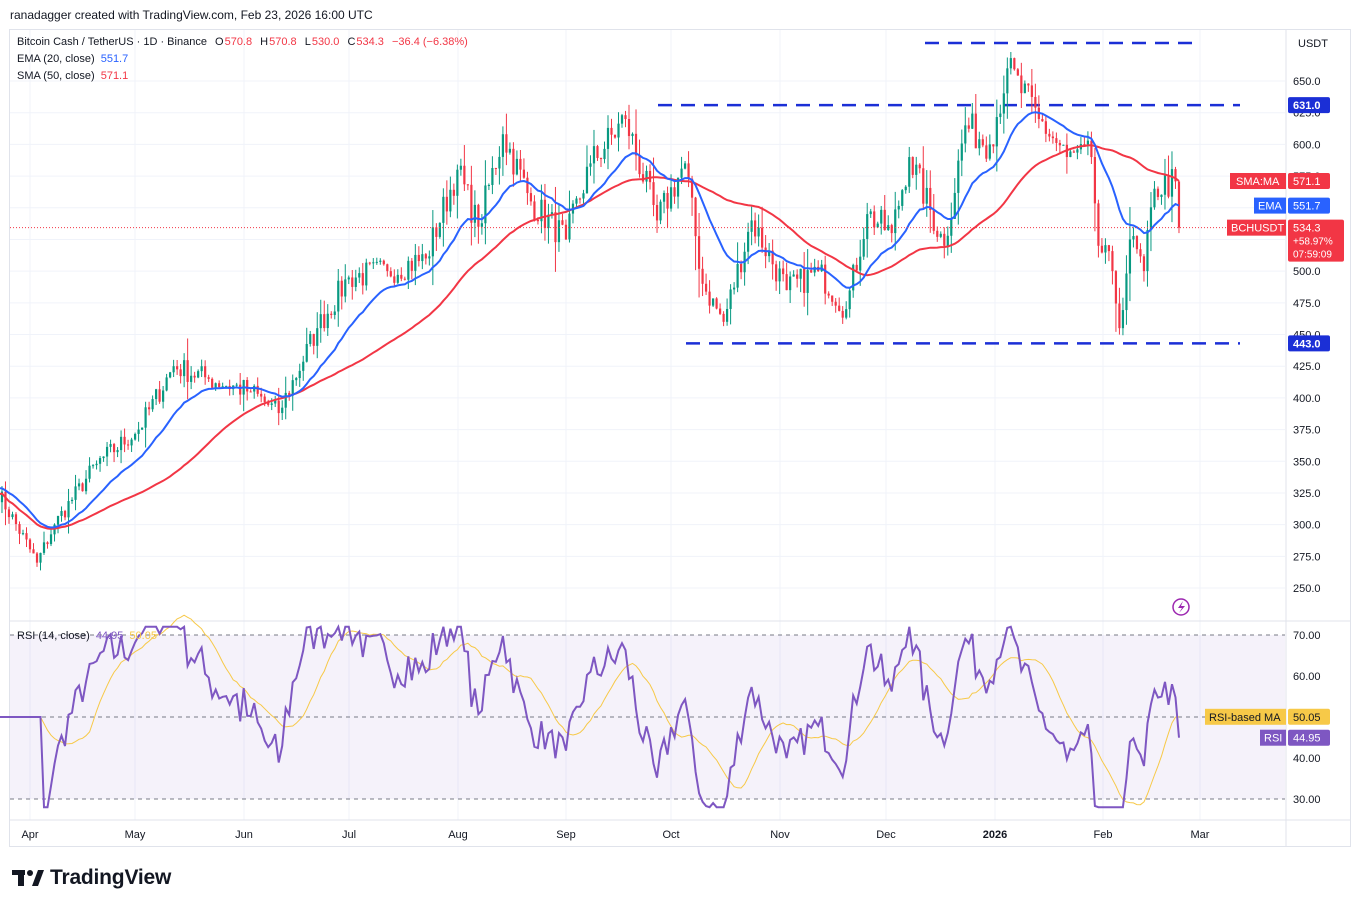 The image size is (1361, 908). I want to click on rsi-tick-label: 40.00, so click(1307, 759).